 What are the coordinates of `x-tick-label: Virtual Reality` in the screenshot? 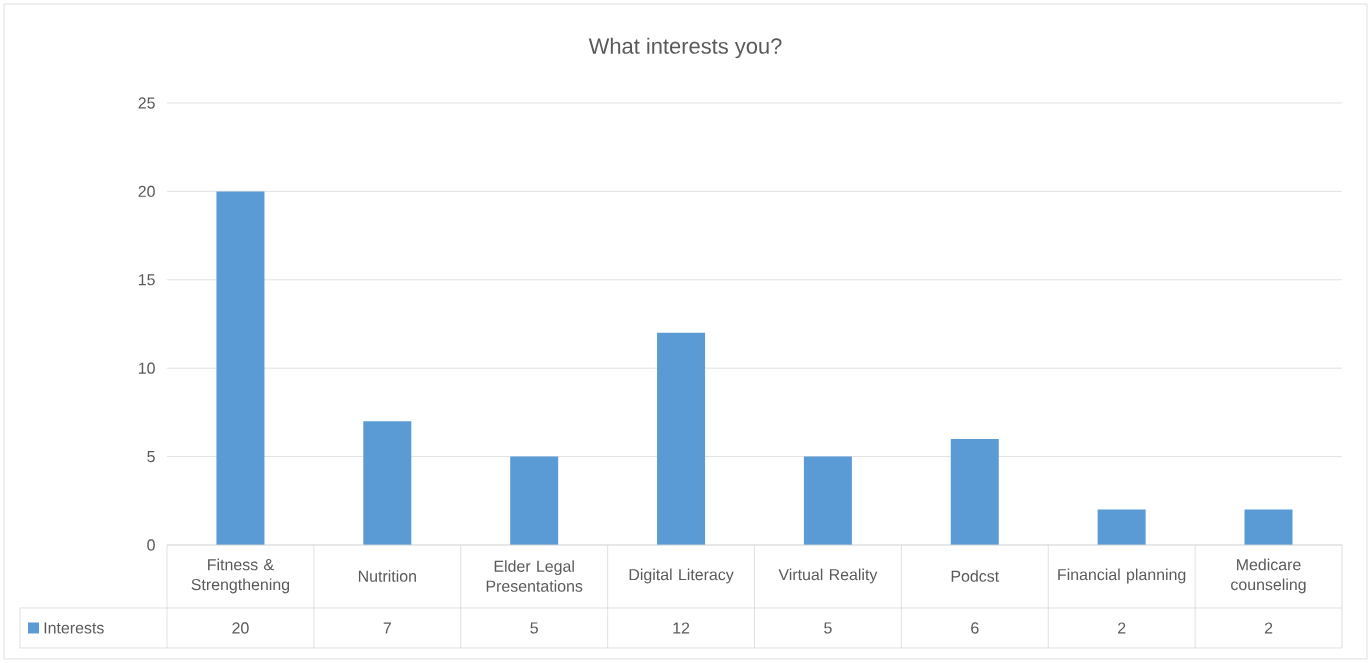 It's located at (828, 576).